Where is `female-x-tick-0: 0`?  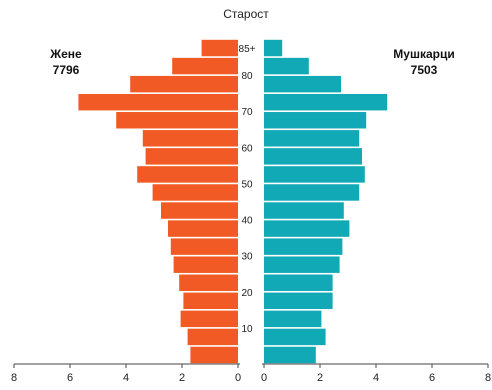 female-x-tick-0: 0 is located at coordinates (238, 378).